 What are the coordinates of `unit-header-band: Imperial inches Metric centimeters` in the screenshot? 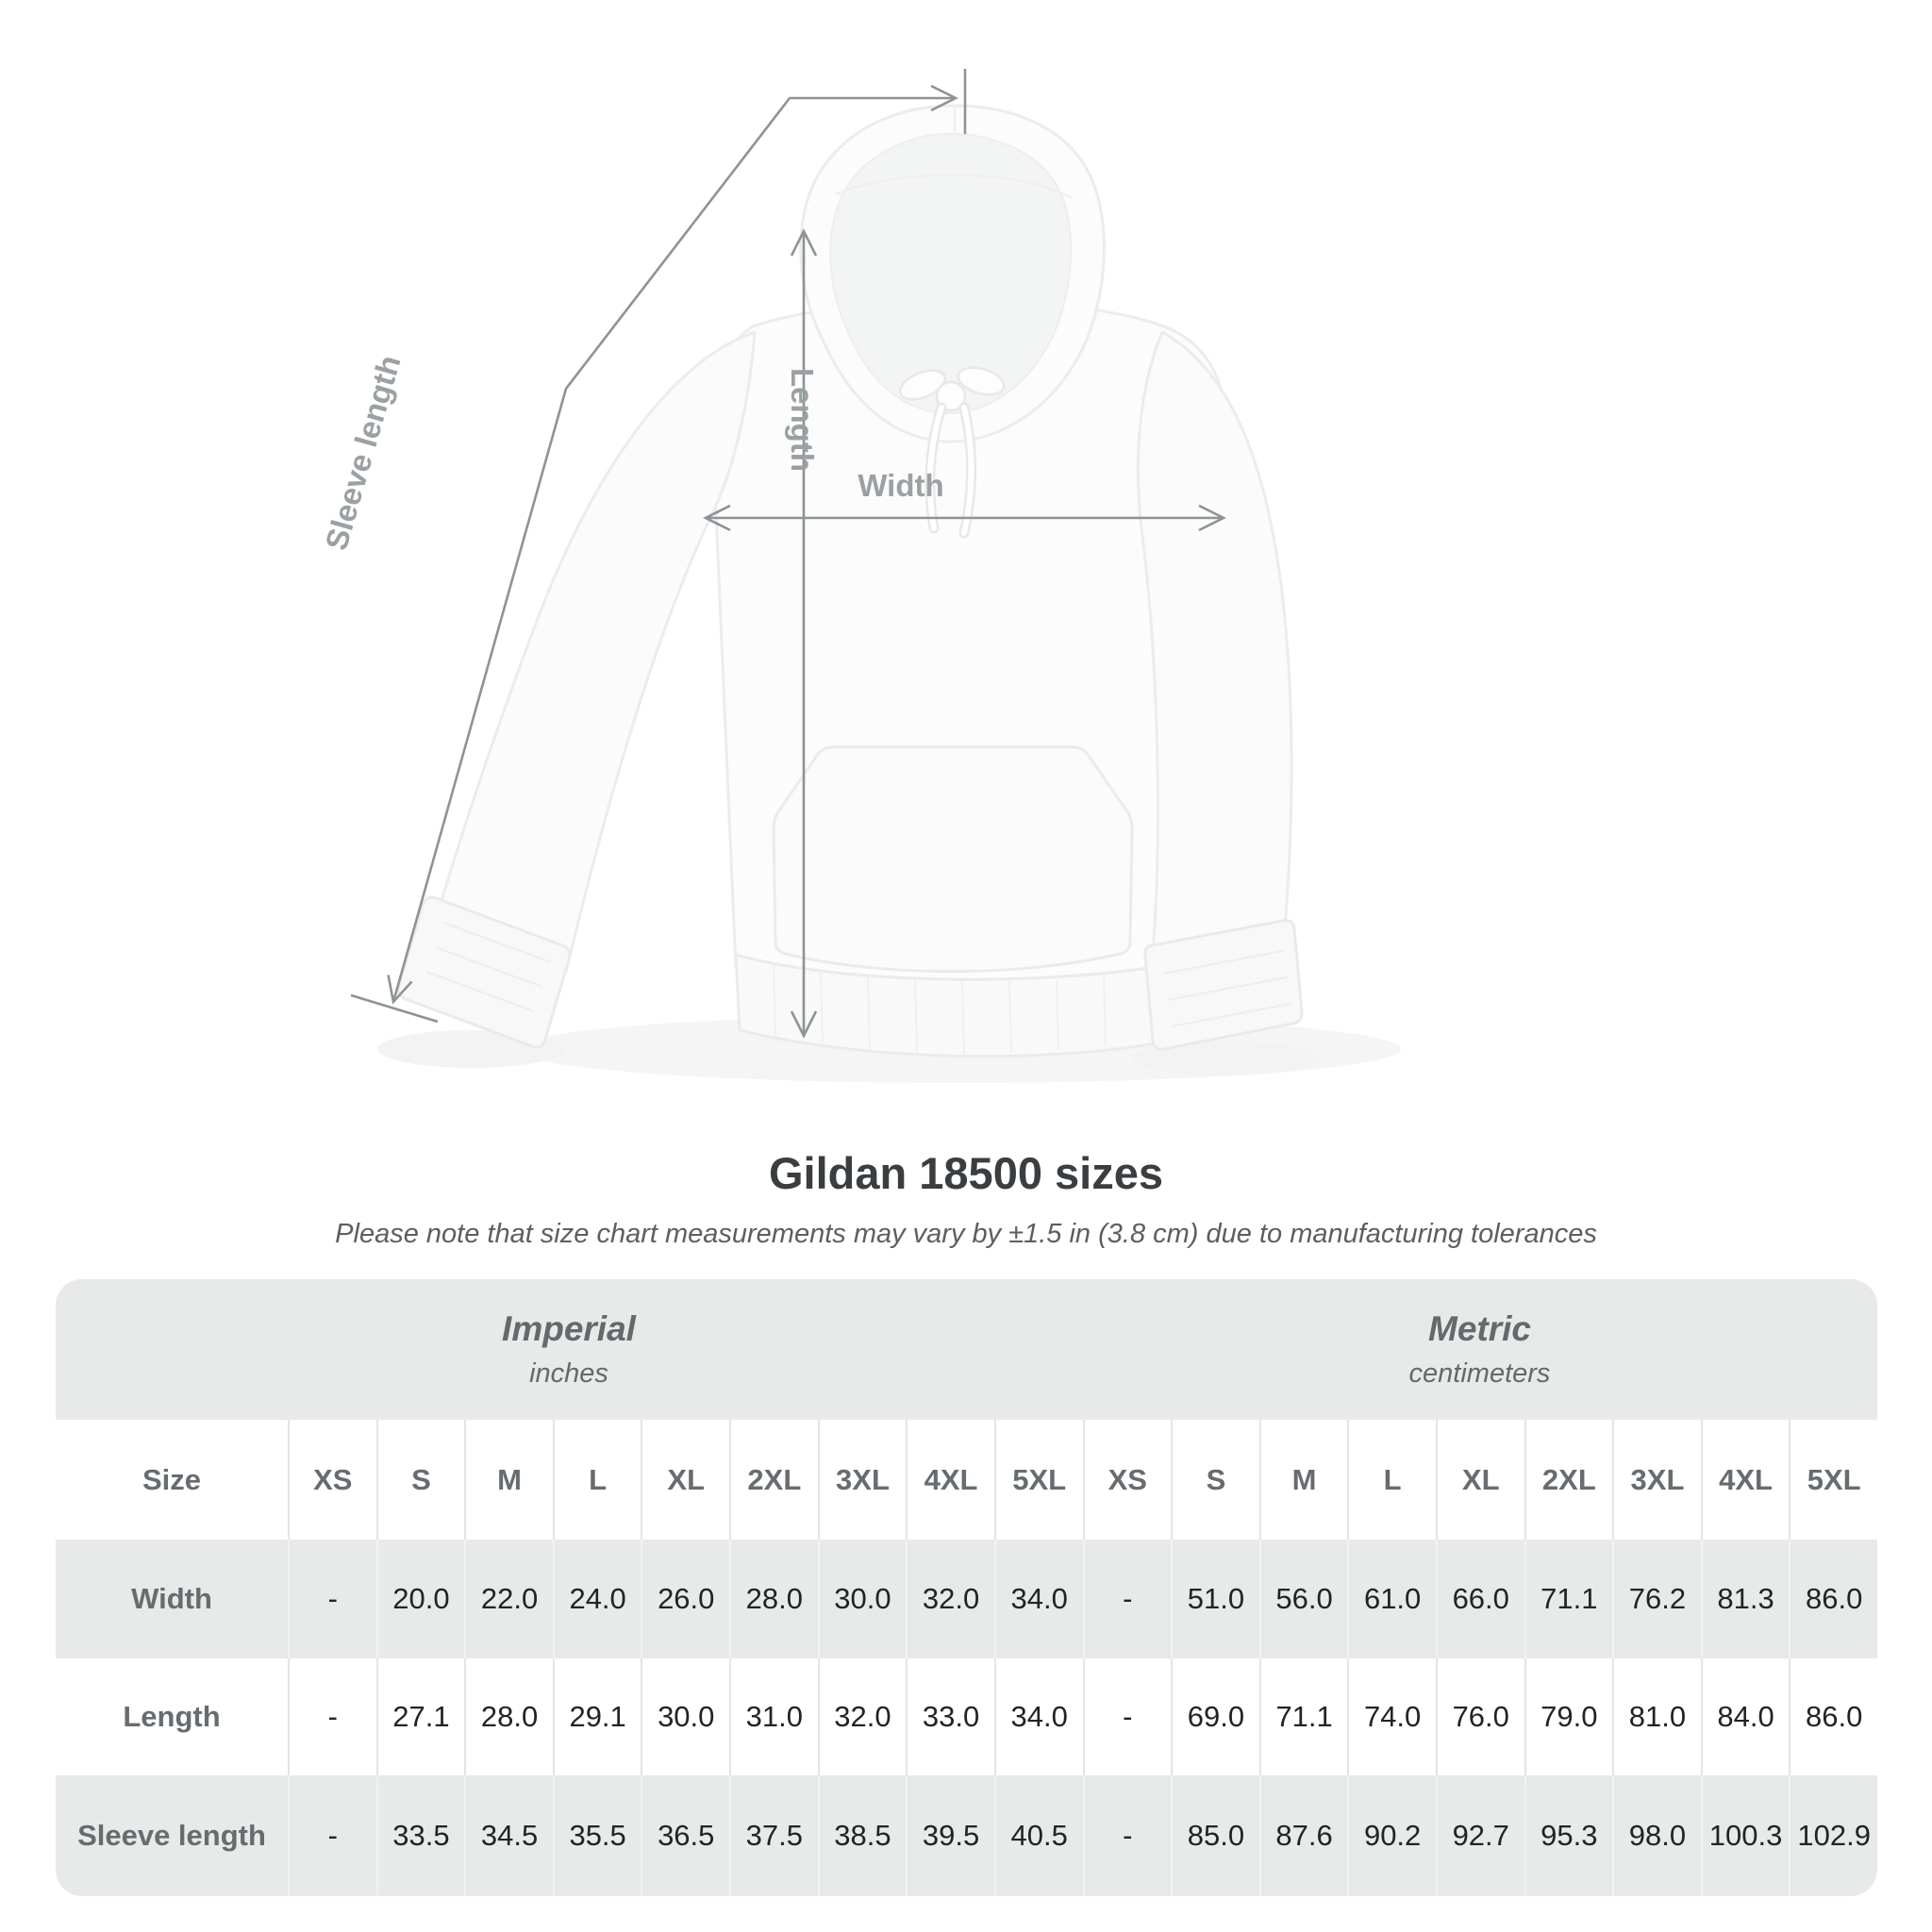 It's located at (967, 1349).